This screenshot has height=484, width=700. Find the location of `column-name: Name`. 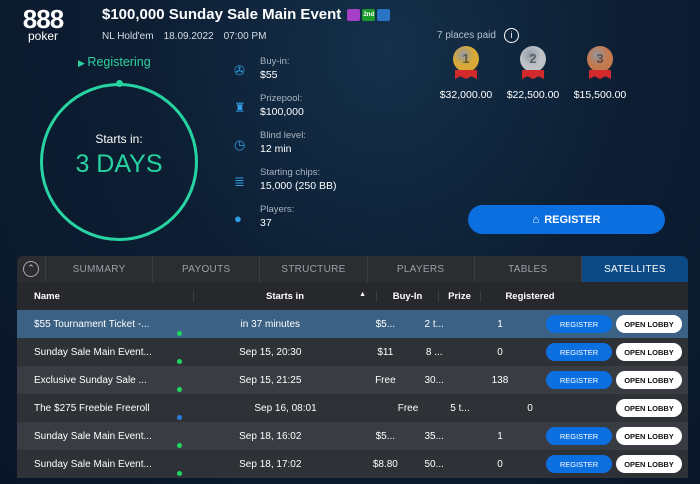

column-name: Name is located at coordinates (105, 296).